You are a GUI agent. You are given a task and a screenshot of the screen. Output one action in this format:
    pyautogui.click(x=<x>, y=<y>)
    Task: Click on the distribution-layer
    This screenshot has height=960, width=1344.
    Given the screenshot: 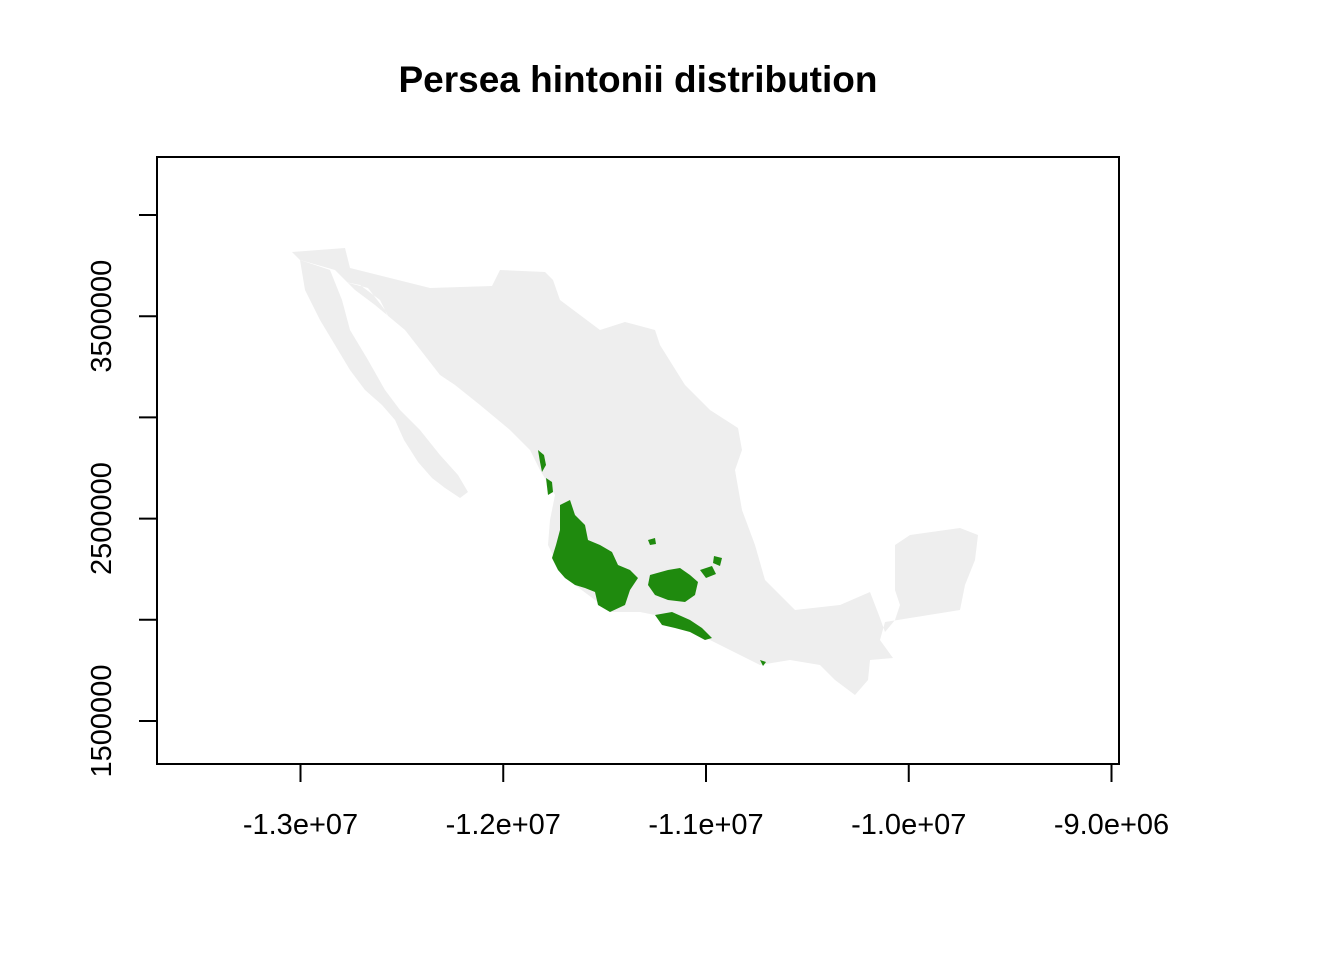 What is the action you would take?
    pyautogui.click(x=652, y=558)
    